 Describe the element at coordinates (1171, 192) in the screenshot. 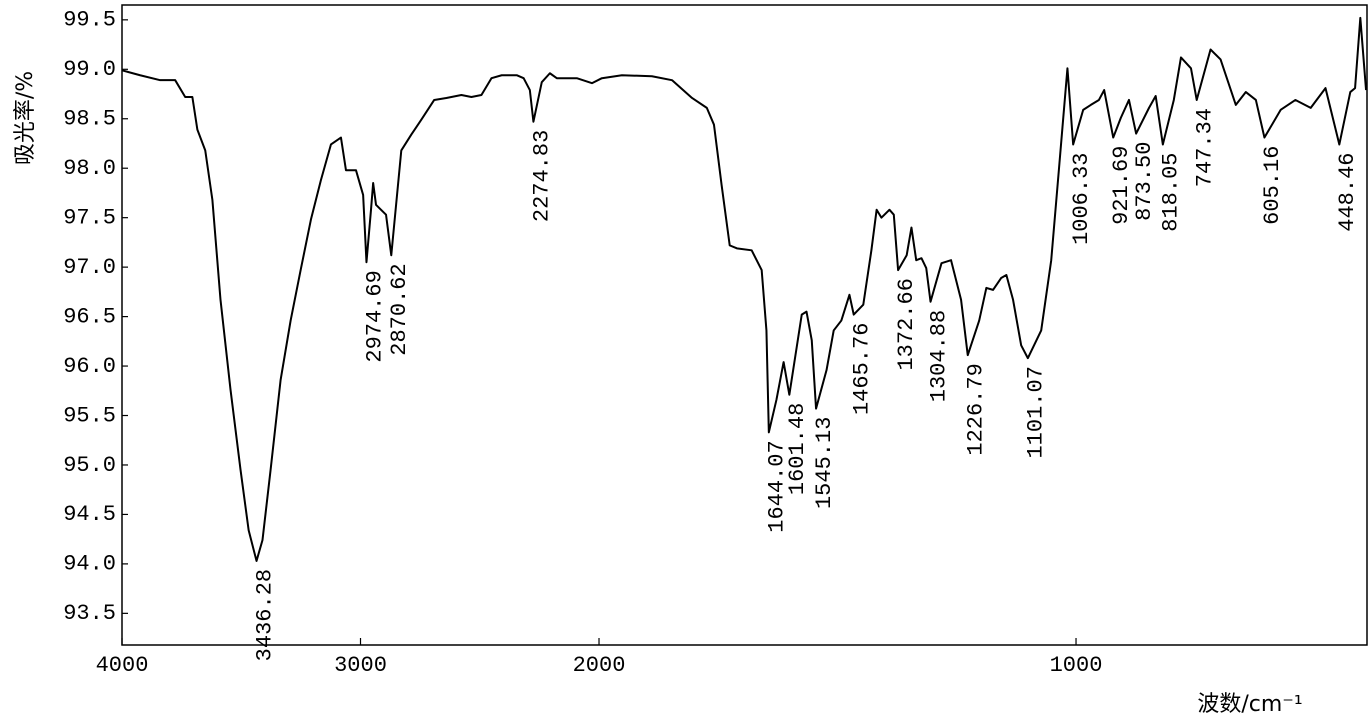

I see `peak-label: 818.05` at that location.